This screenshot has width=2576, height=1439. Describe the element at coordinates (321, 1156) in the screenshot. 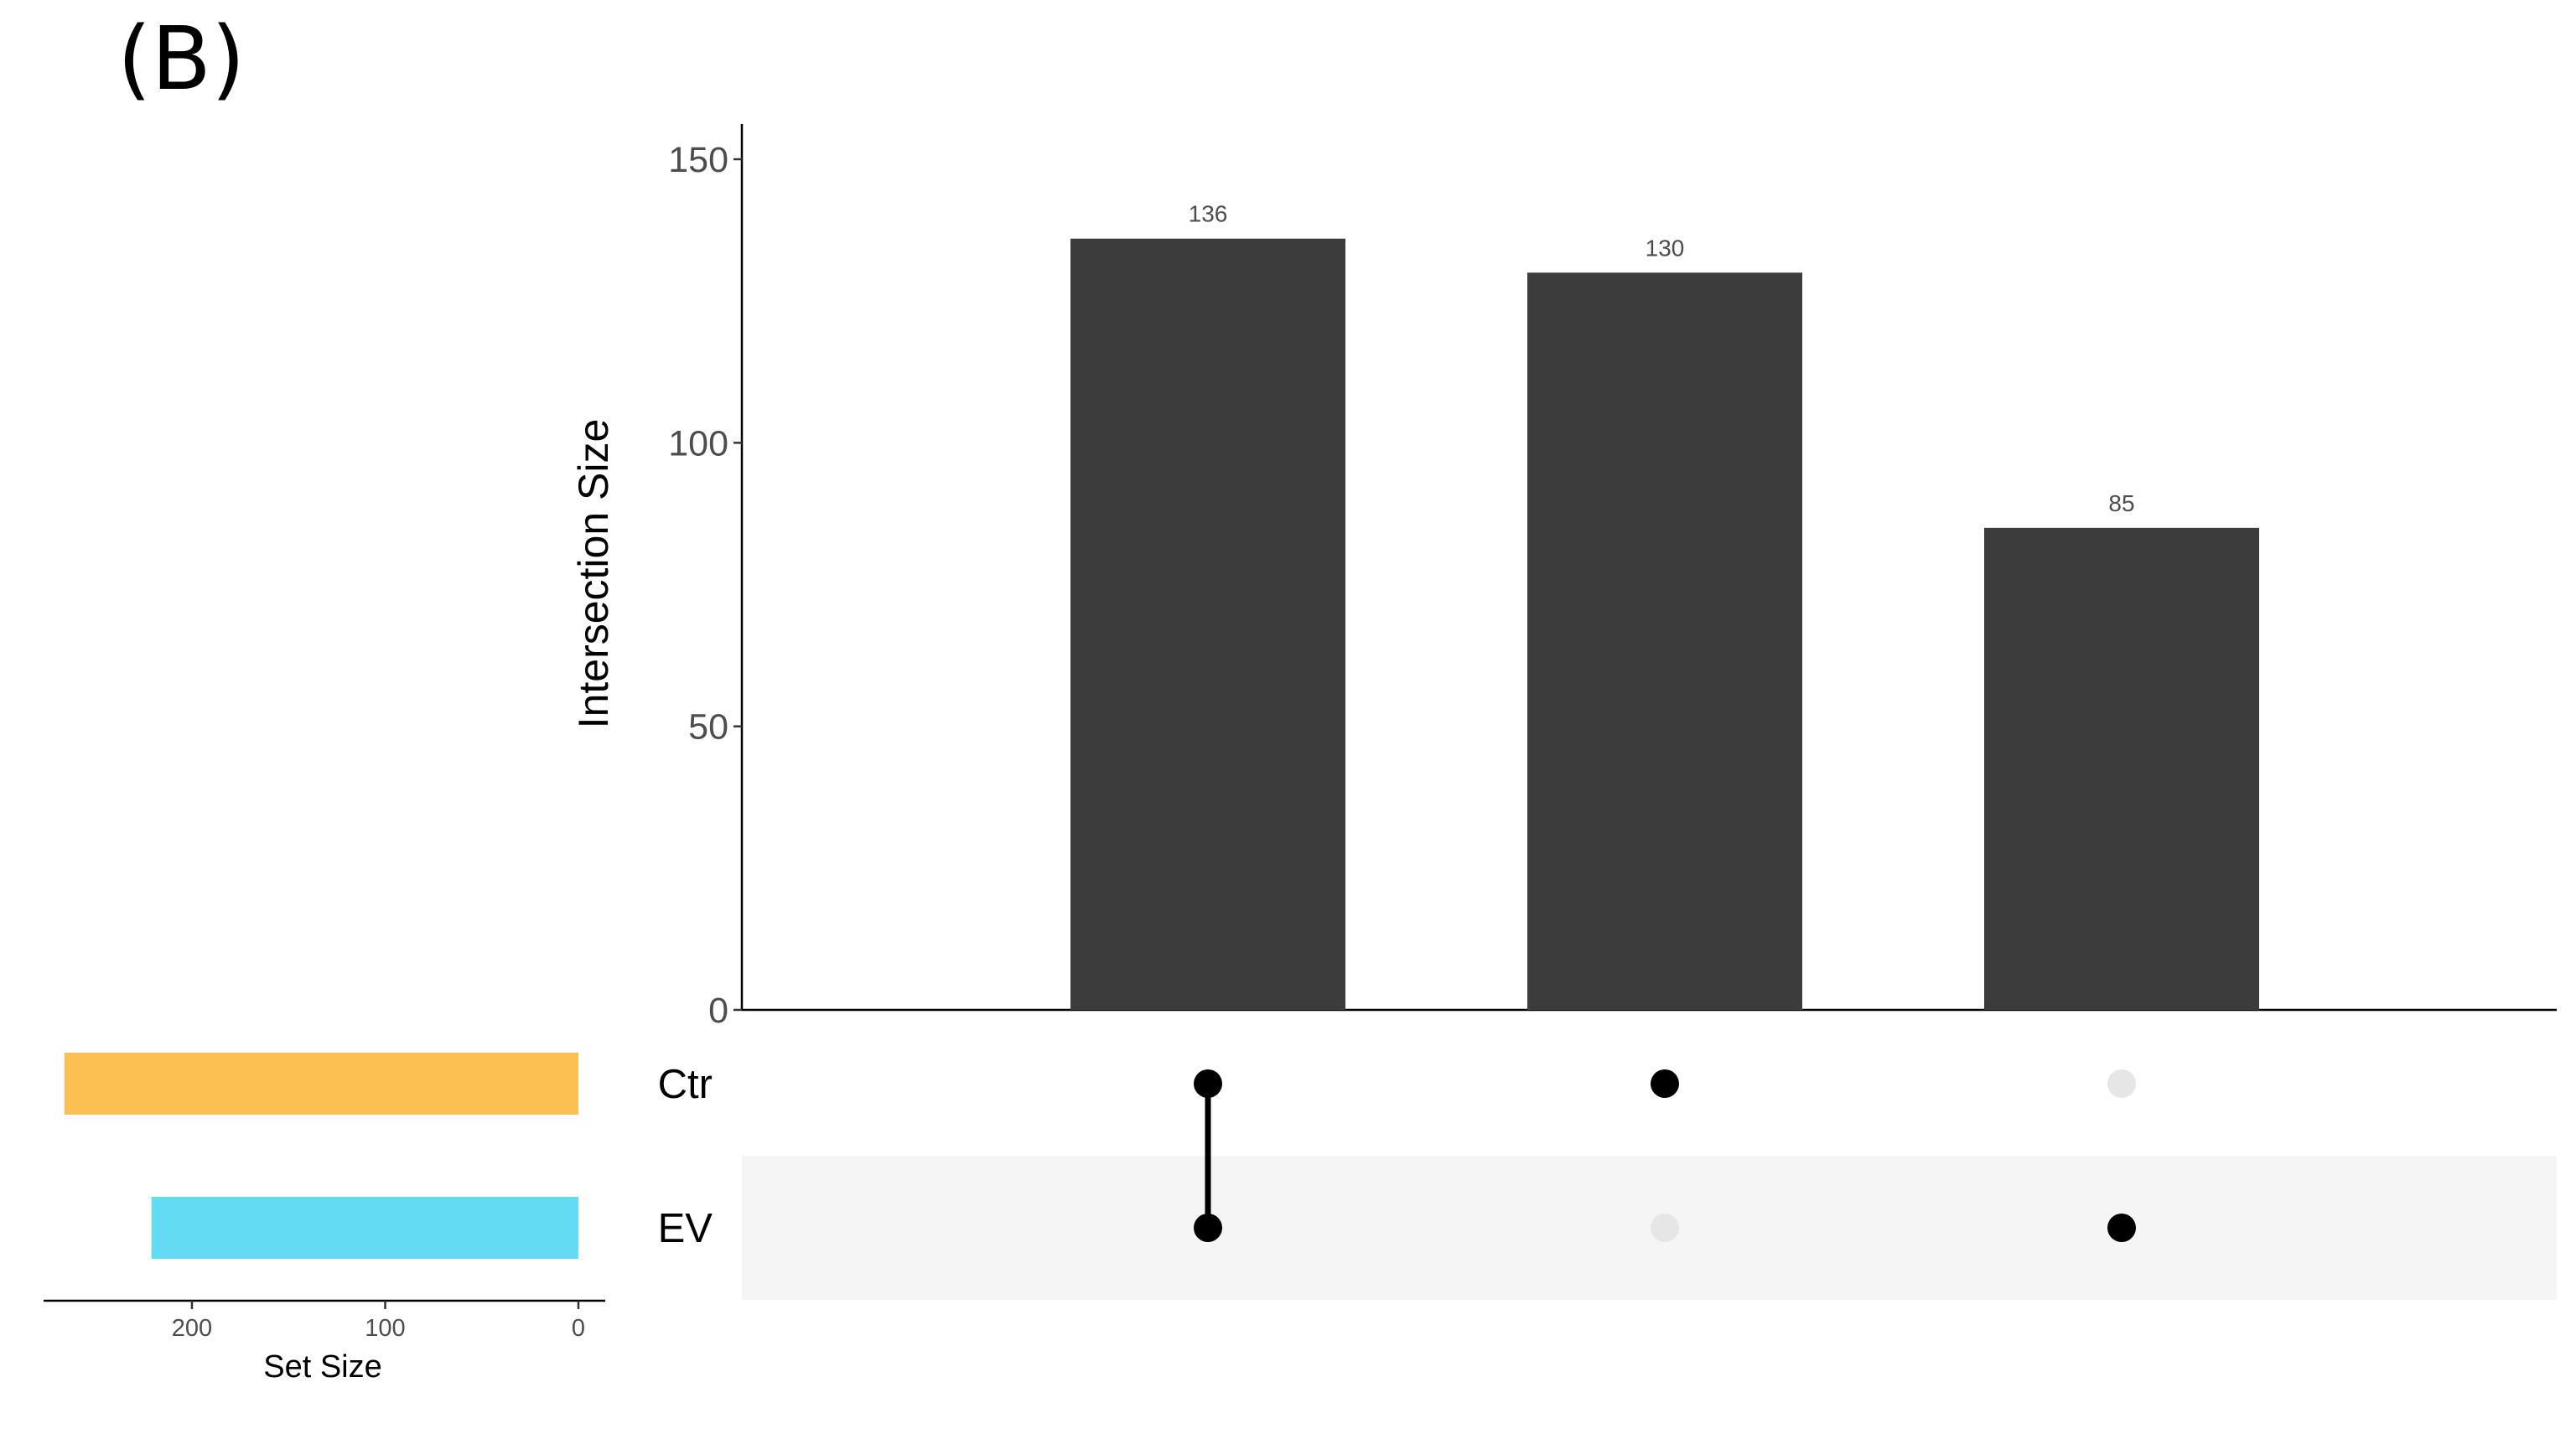

I see `set-size-bars` at that location.